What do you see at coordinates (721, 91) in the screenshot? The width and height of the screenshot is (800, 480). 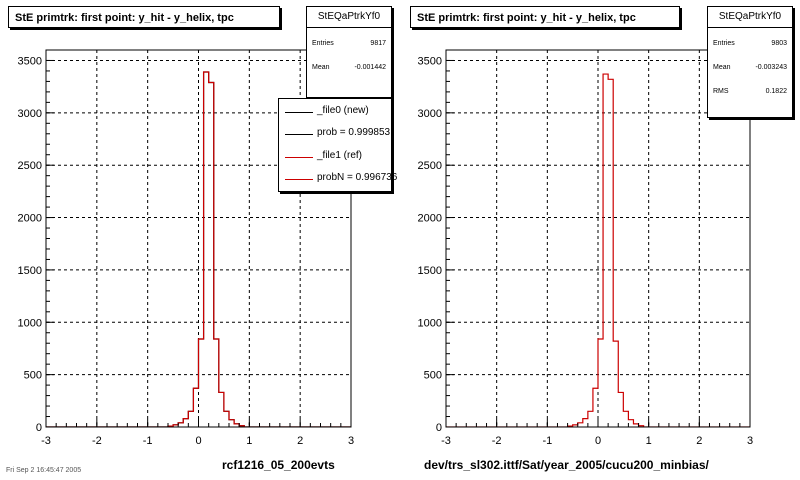 I see `stats-label: RMS` at bounding box center [721, 91].